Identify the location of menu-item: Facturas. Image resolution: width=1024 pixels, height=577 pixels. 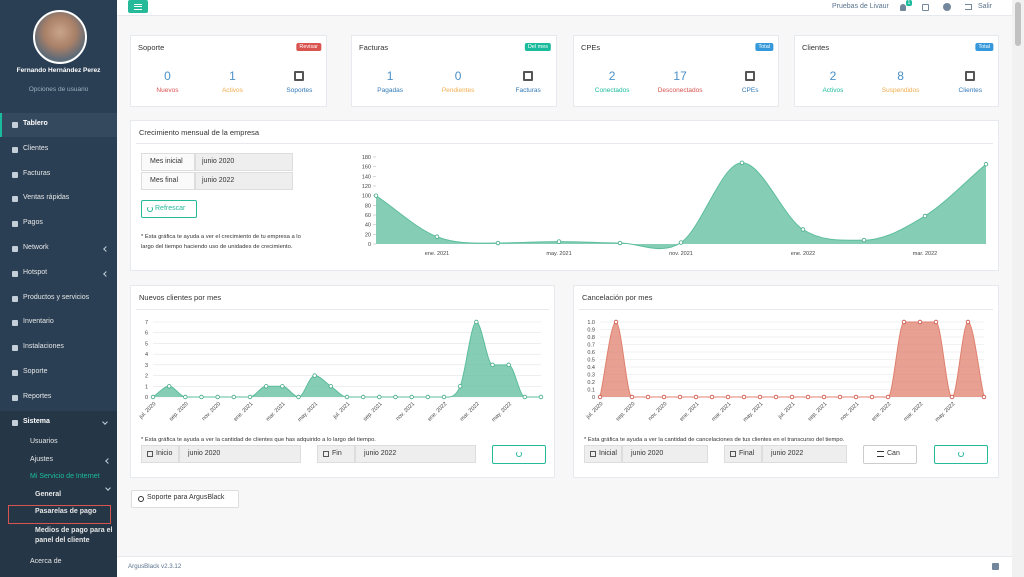
(37, 173).